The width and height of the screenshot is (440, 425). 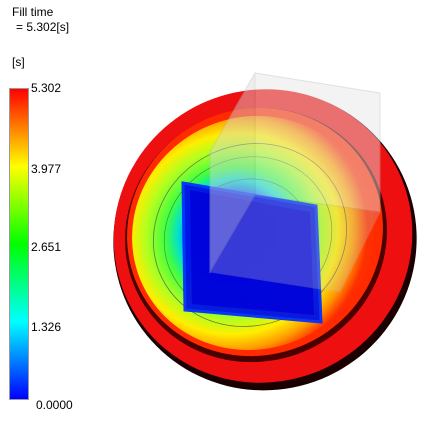 What do you see at coordinates (18, 62) in the screenshot?
I see `legend-unit-label: [s]` at bounding box center [18, 62].